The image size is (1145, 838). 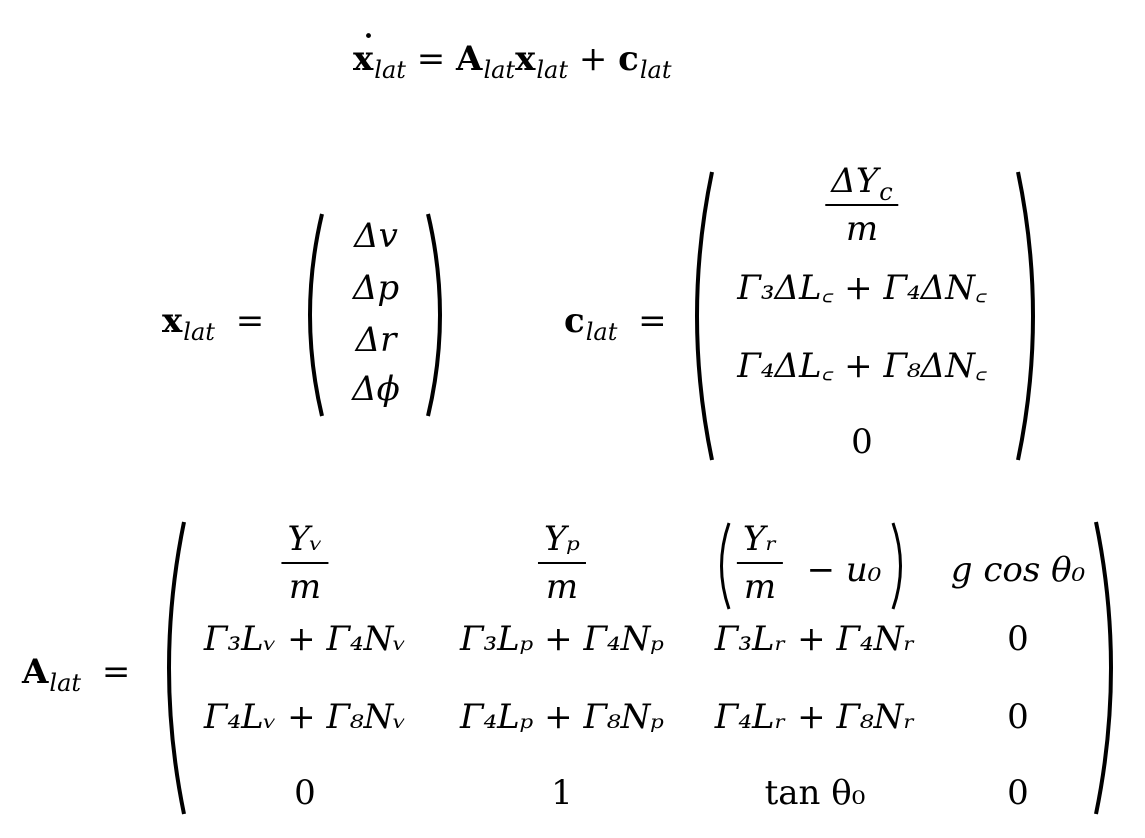 What do you see at coordinates (525, 59) in the screenshot?
I see `x-symbol: x` at bounding box center [525, 59].